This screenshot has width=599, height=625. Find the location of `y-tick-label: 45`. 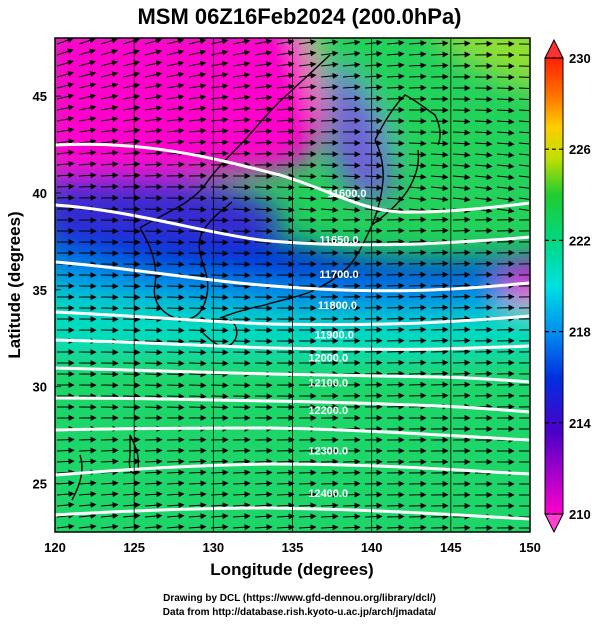

y-tick-label: 45 is located at coordinates (40, 96).